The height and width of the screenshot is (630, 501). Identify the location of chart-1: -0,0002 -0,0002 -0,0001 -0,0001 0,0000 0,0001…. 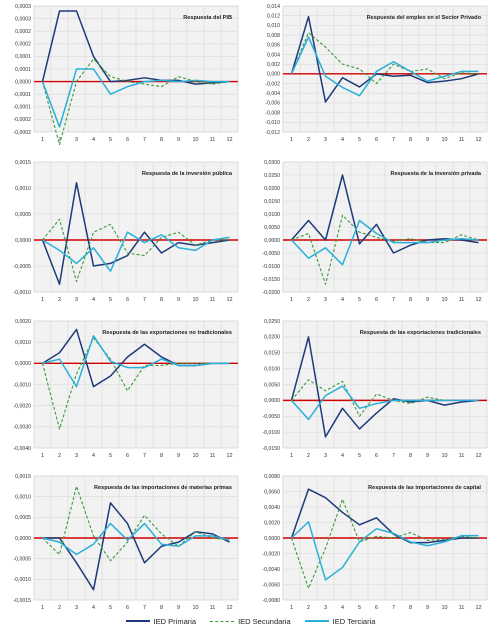
(126, 75).